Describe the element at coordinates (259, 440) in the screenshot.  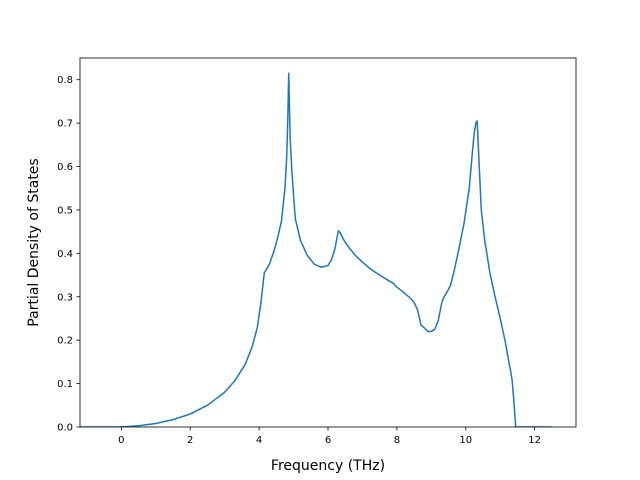
I see `x-tick-label: 4` at that location.